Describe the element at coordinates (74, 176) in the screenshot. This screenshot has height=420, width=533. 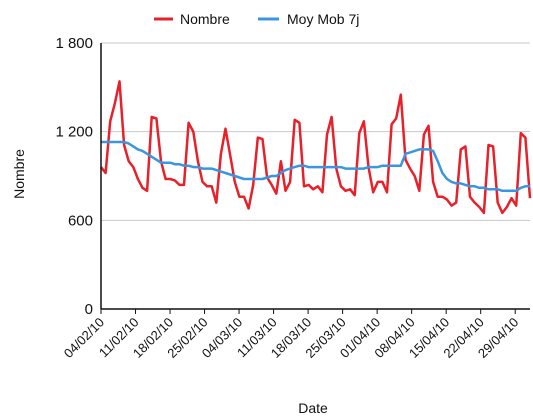
I see `y-axis-ticks: 0 600 1 200 1 800` at that location.